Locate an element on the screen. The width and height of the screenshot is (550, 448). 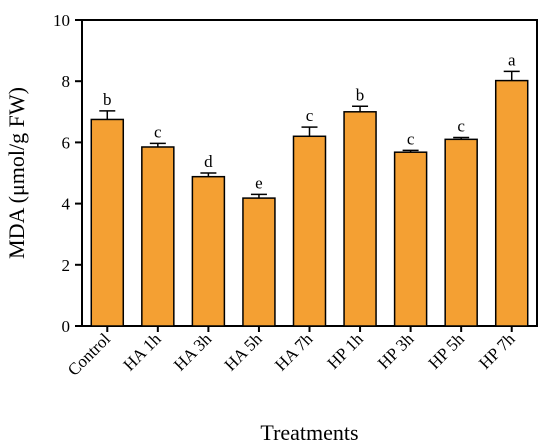
x-tick-label: HA 3h is located at coordinates (193, 352).